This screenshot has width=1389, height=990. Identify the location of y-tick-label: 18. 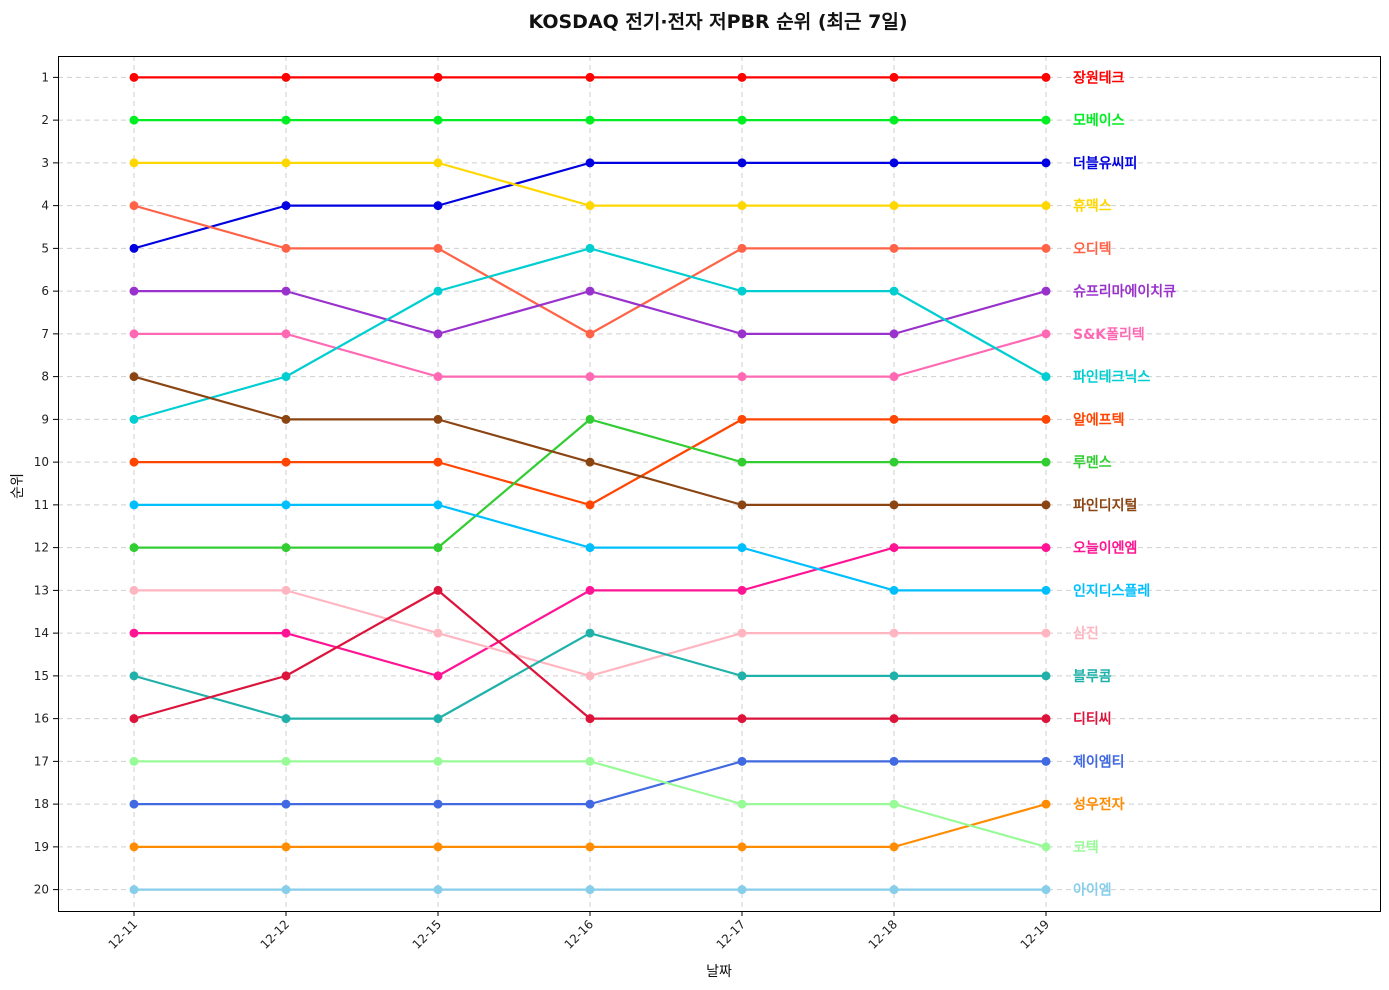
(41, 804).